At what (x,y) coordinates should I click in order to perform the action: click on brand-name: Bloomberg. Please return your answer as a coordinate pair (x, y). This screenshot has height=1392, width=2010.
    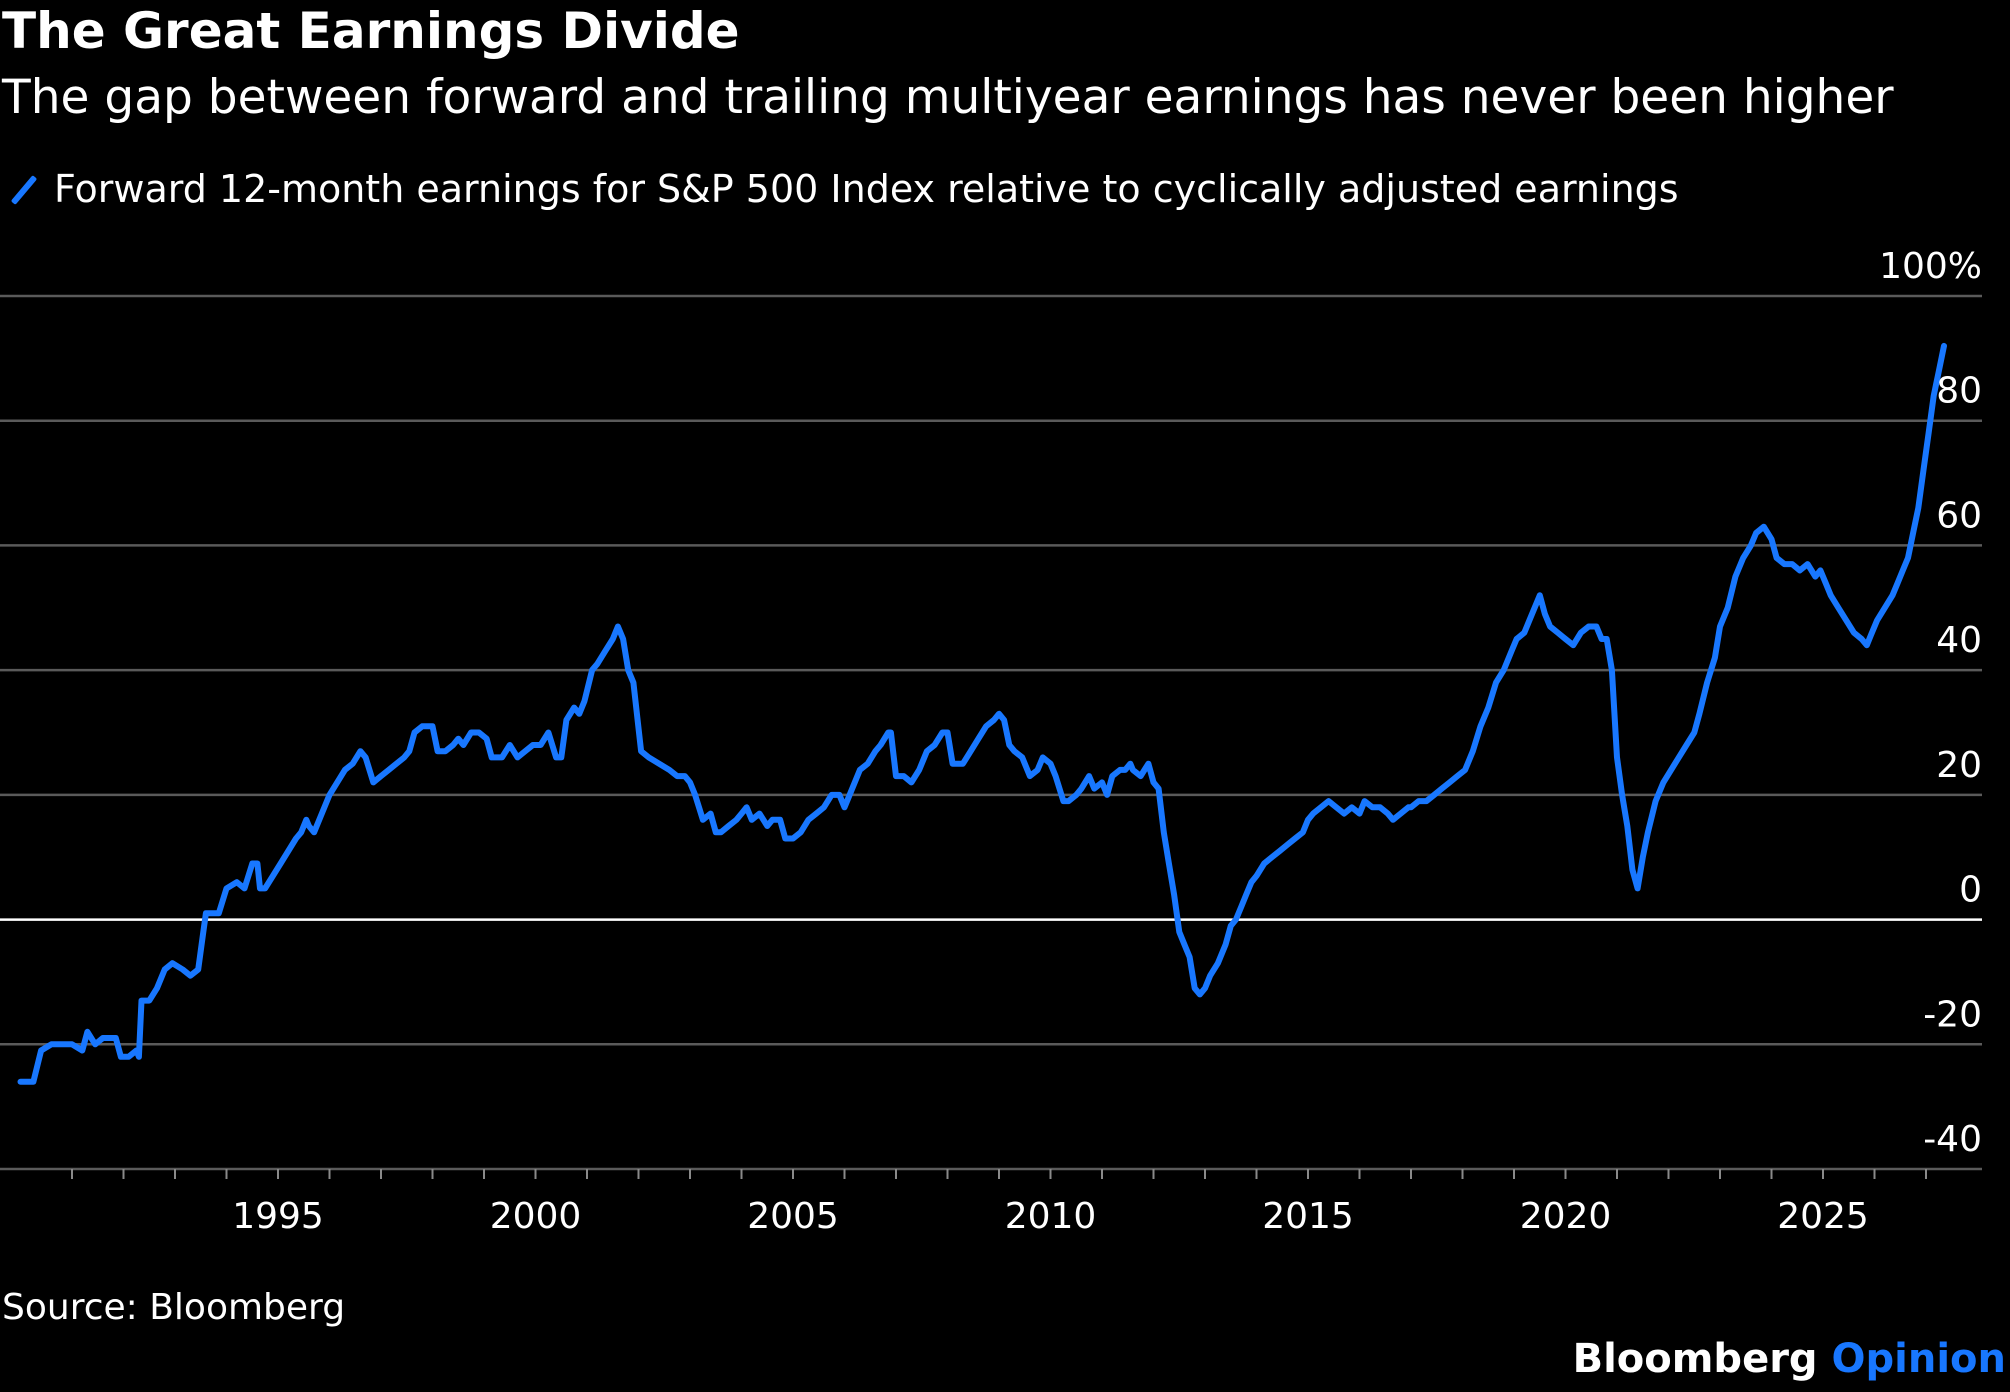
    Looking at the image, I should click on (1695, 1359).